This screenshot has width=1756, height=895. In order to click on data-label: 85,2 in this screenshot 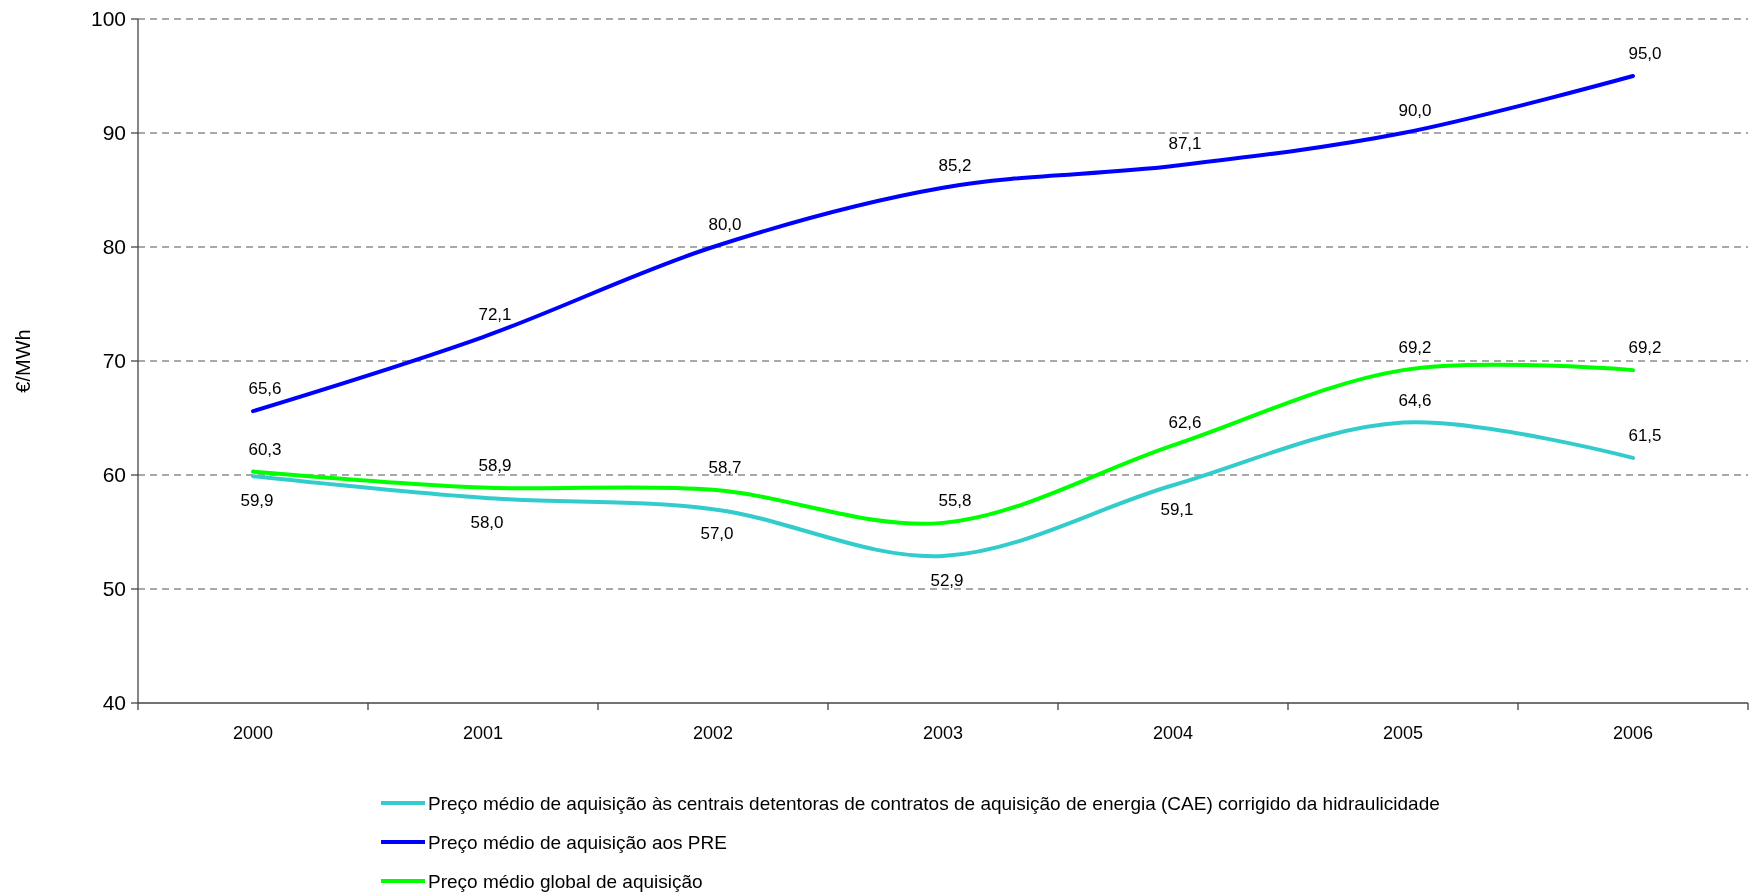, I will do `click(955, 165)`.